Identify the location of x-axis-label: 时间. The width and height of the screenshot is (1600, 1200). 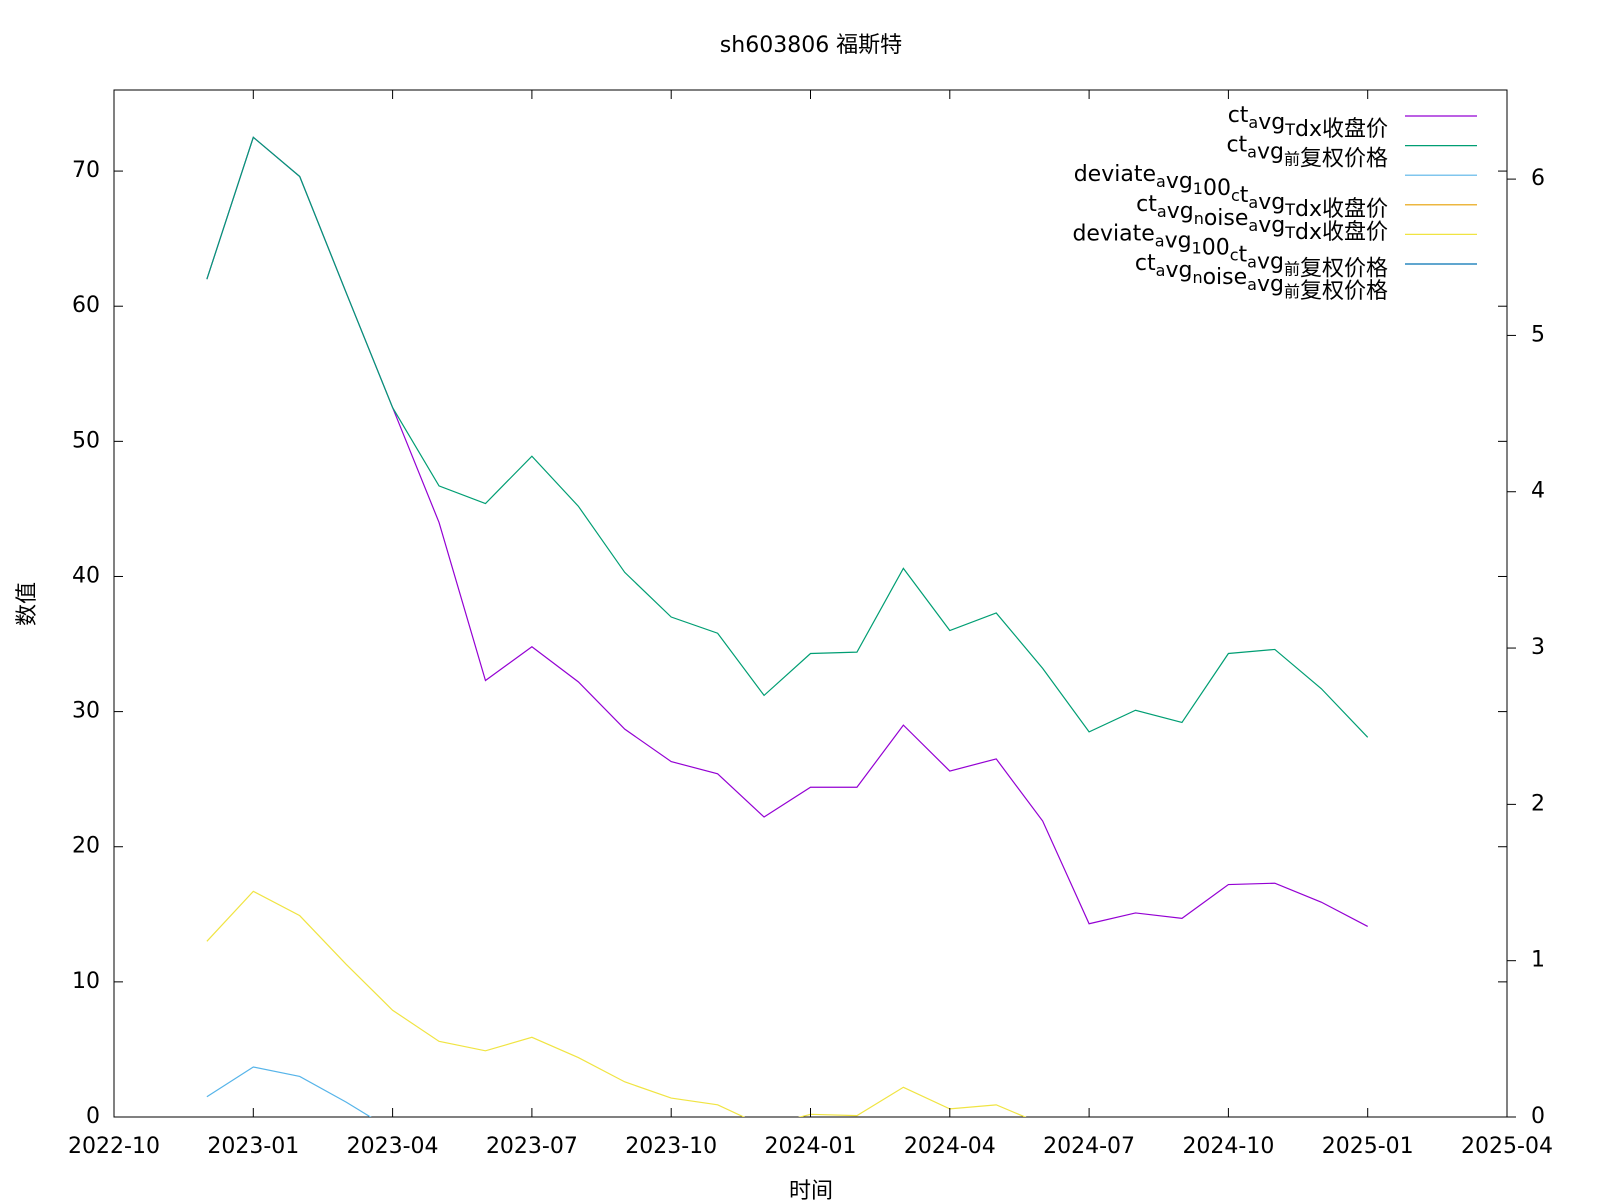
(811, 1189).